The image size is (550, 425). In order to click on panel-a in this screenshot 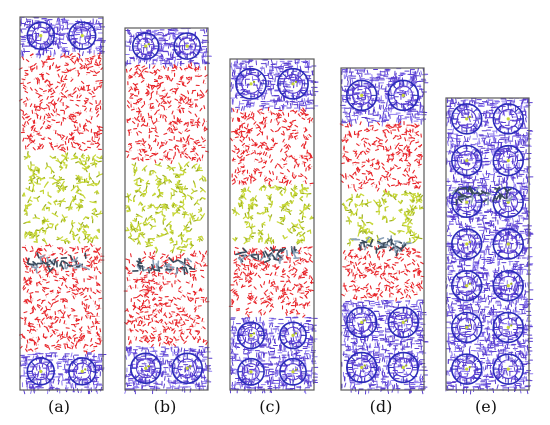, I will do `click(62, 205)`.